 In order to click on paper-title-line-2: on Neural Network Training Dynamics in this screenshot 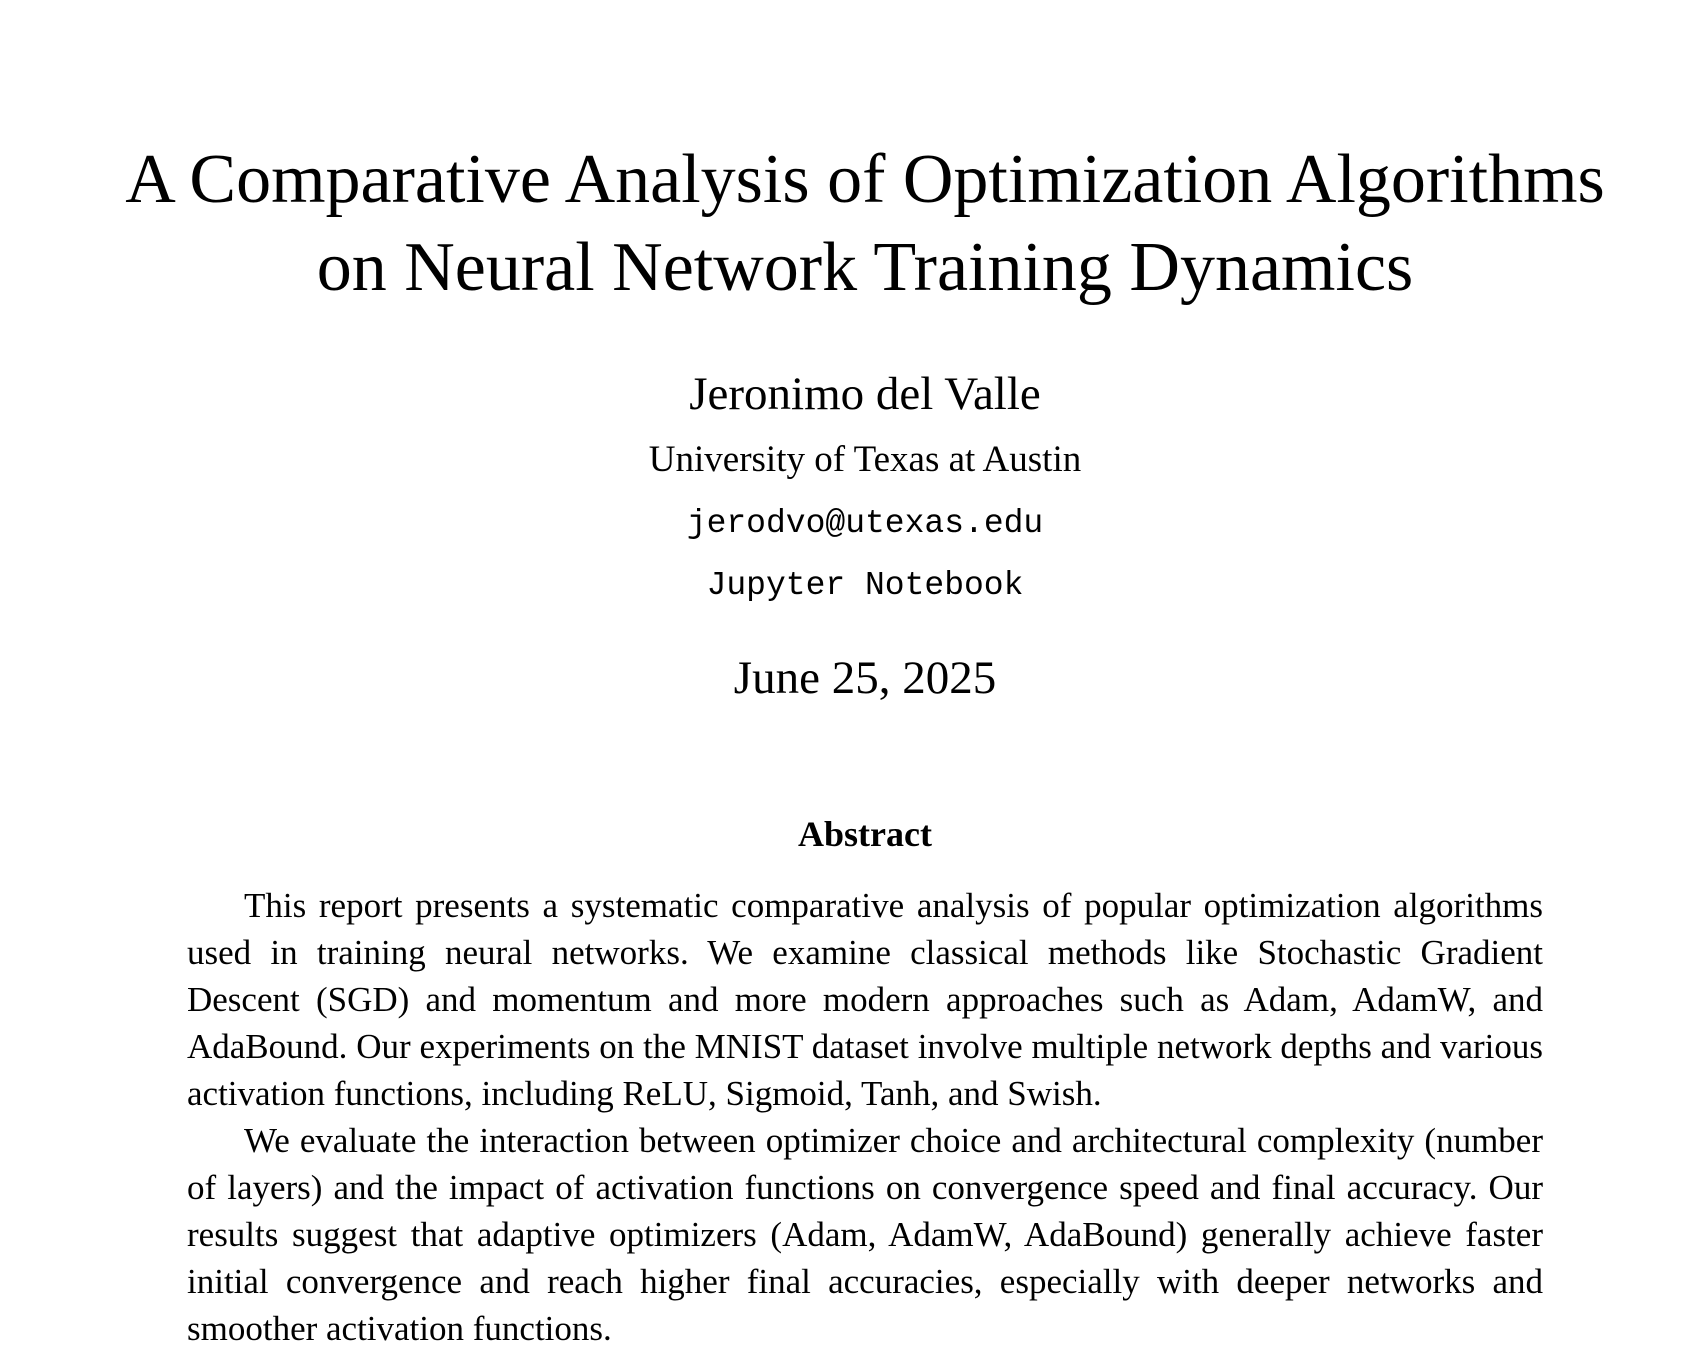, I will do `click(865, 267)`.